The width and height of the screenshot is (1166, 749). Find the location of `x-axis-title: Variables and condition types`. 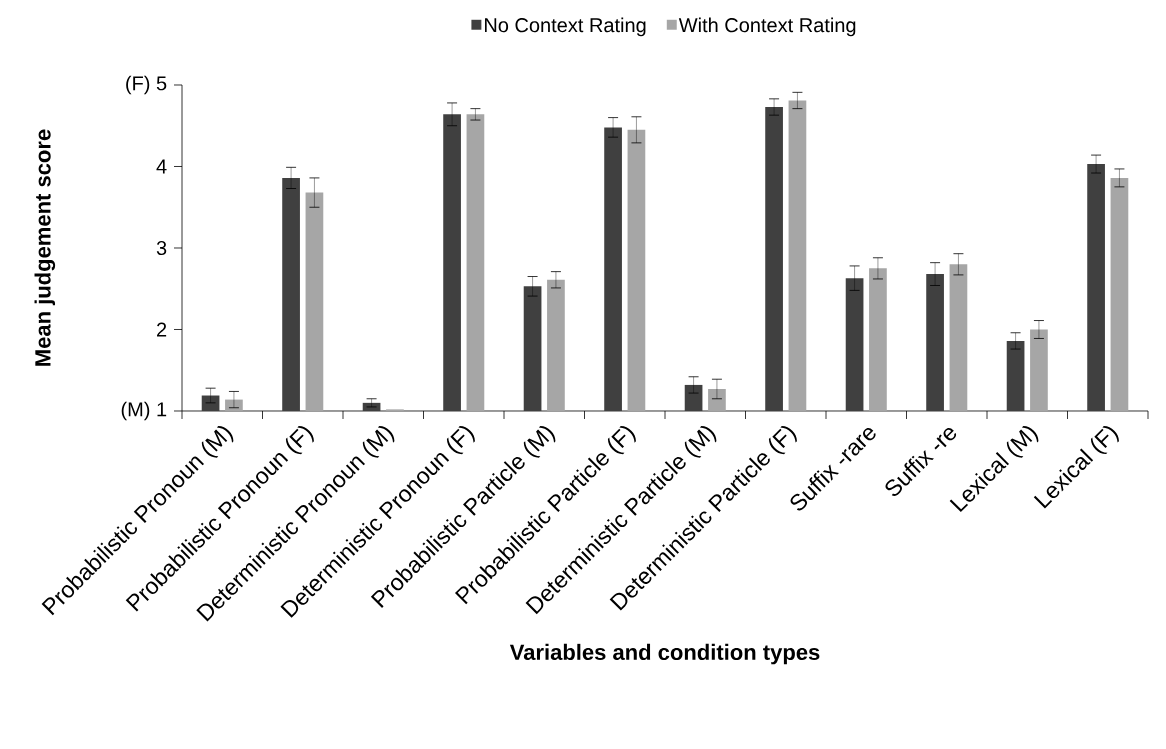

x-axis-title: Variables and condition types is located at coordinates (664, 654).